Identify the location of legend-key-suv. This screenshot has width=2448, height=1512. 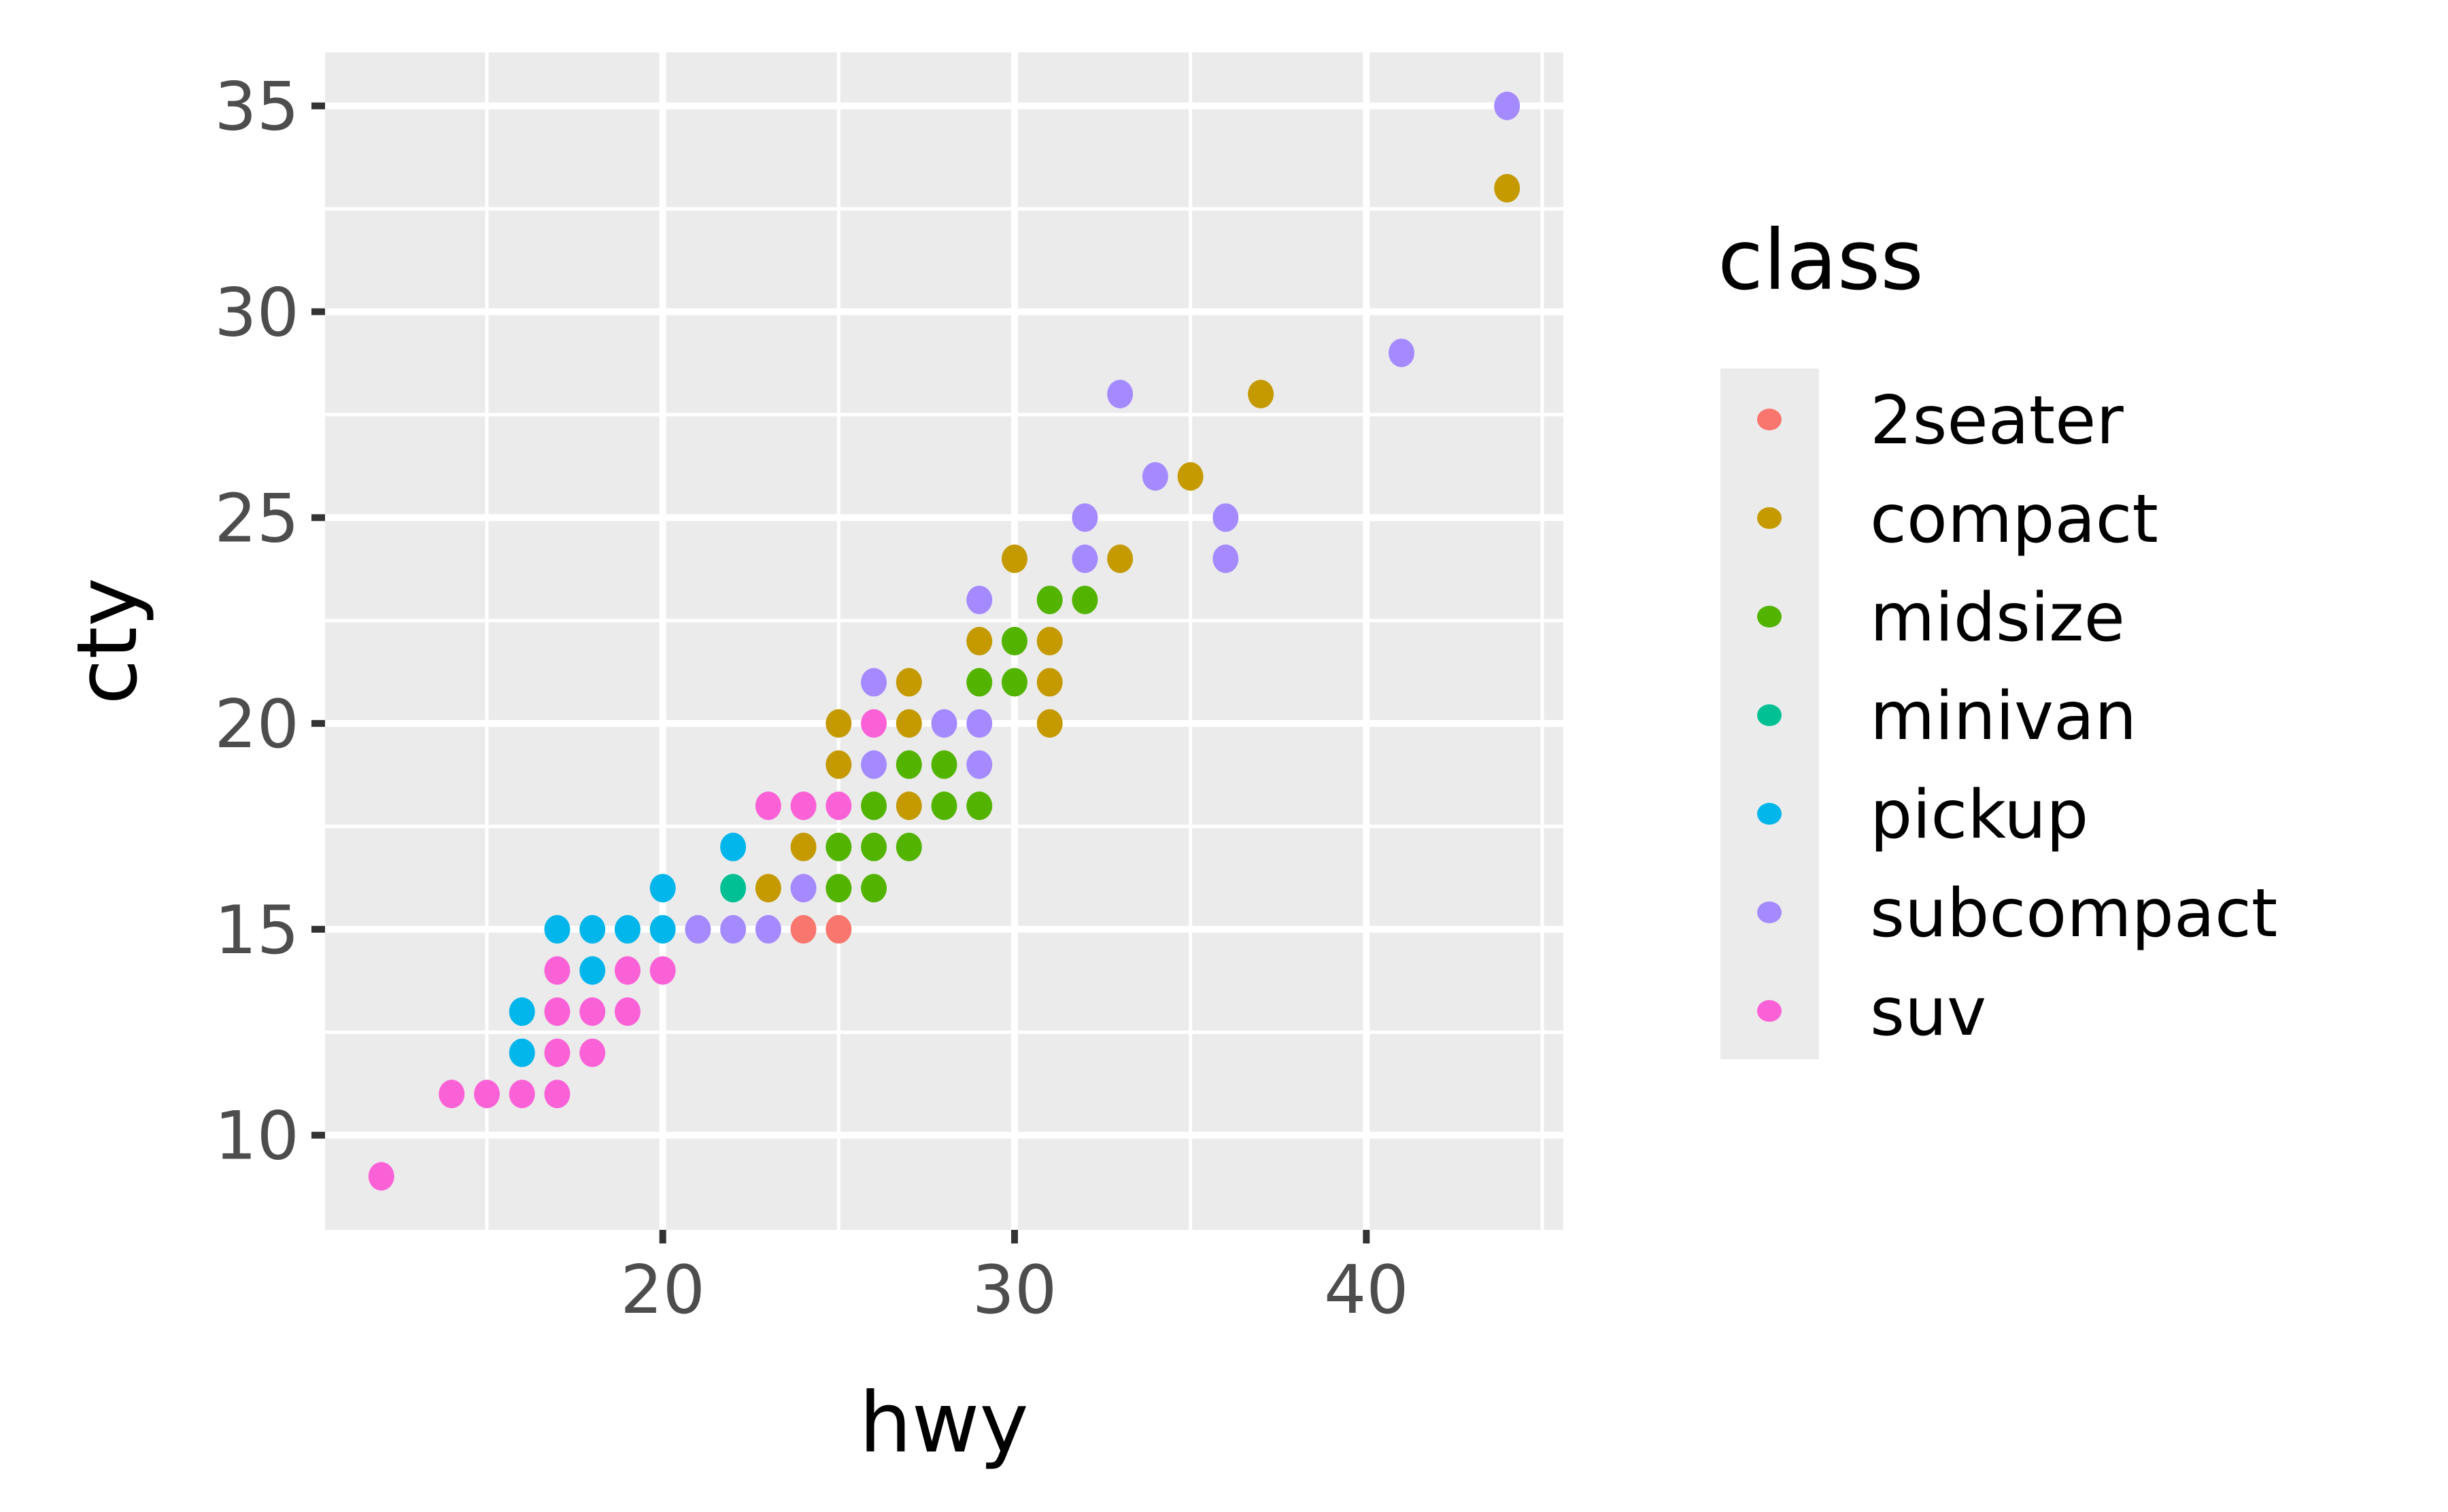
(1770, 1011).